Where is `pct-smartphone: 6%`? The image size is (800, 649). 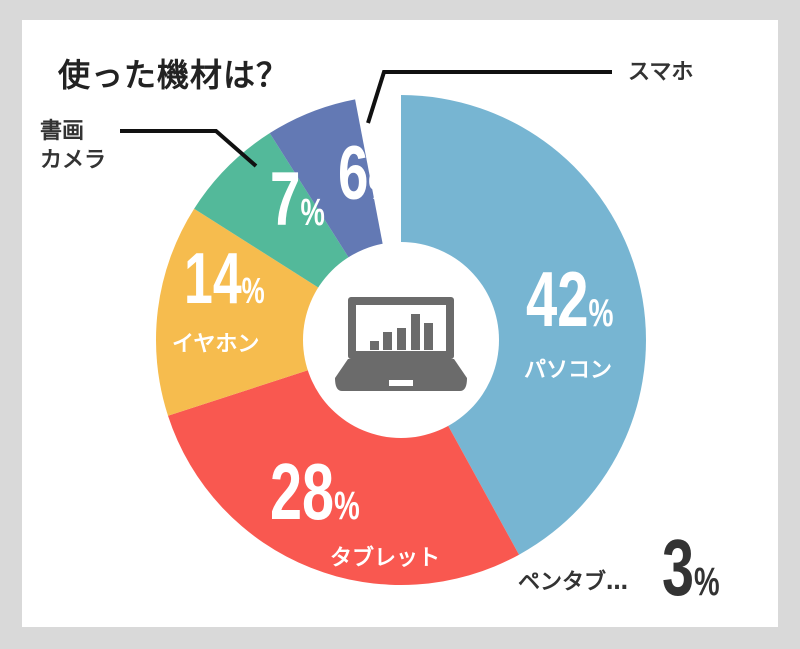 pct-smartphone: 6% is located at coordinates (365, 173).